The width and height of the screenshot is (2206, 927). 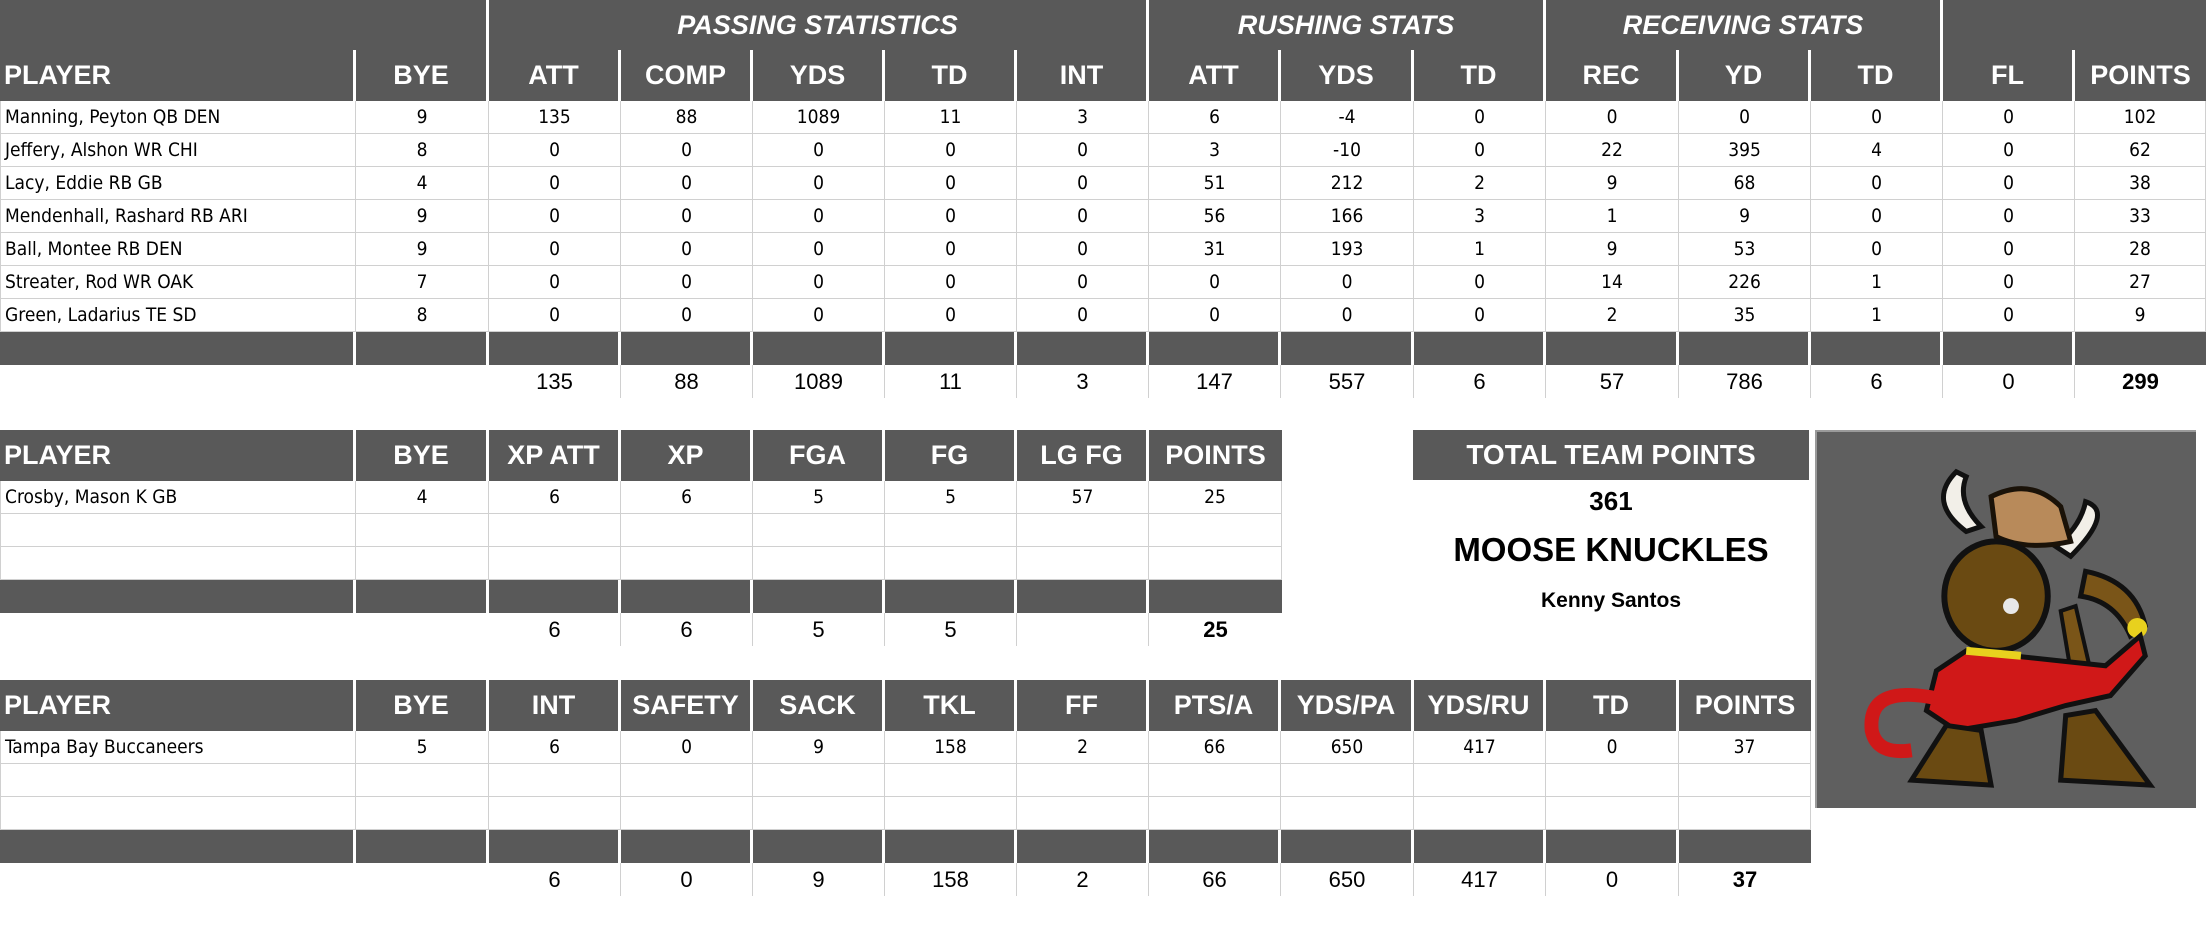 I want to click on player-name-cell: Green, Ladarius TE SD, so click(x=178, y=315).